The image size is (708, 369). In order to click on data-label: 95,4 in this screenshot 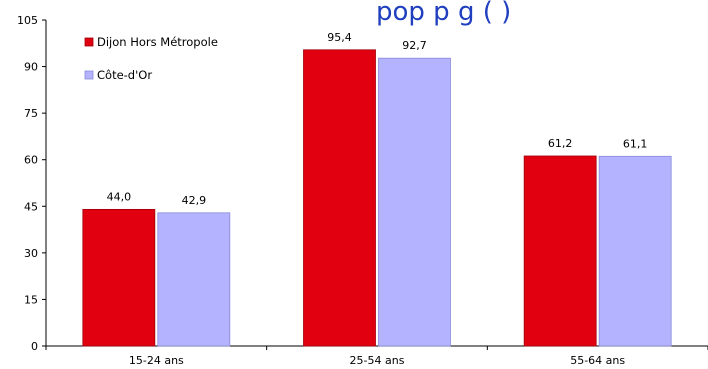, I will do `click(339, 37)`.